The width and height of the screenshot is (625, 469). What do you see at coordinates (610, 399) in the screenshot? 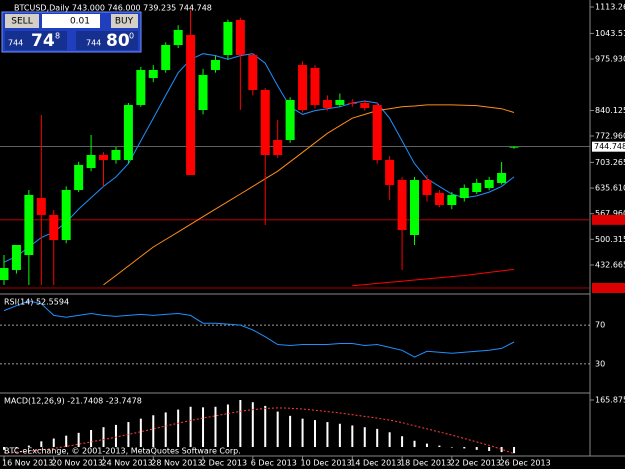
I see `macd-tick-label: 165.8752` at bounding box center [610, 399].